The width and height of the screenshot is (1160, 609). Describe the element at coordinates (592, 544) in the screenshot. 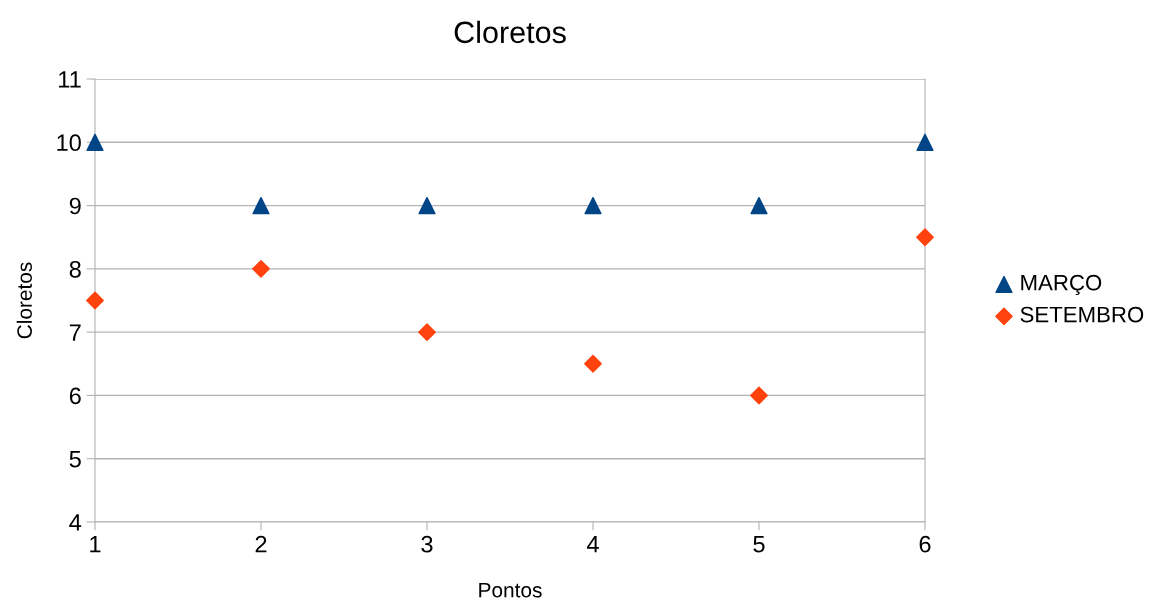

I see `x-tick-label: 4` at that location.